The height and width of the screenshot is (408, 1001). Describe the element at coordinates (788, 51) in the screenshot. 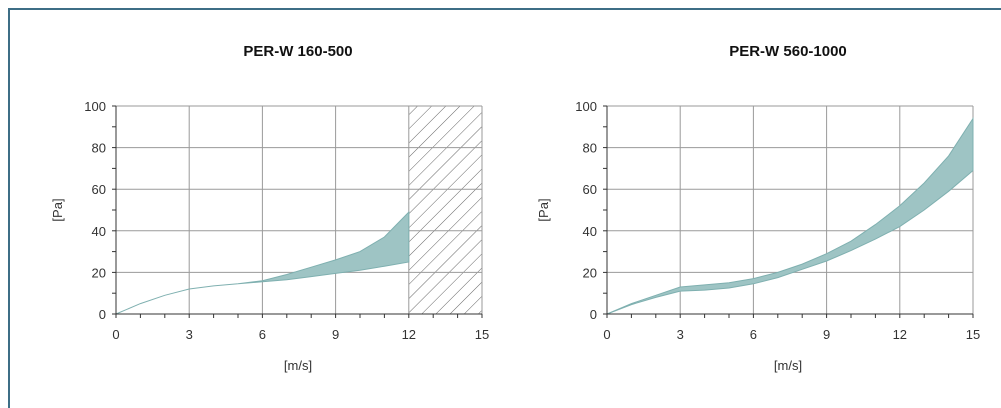

I see `chart-title: PER-W 560-1000` at that location.